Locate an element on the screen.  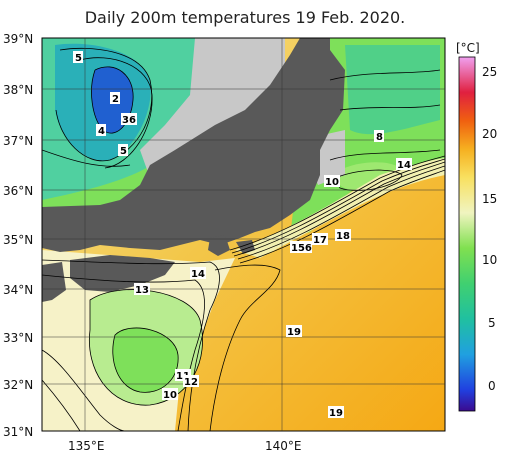
lat-label: 37°N is located at coordinates (18, 141).